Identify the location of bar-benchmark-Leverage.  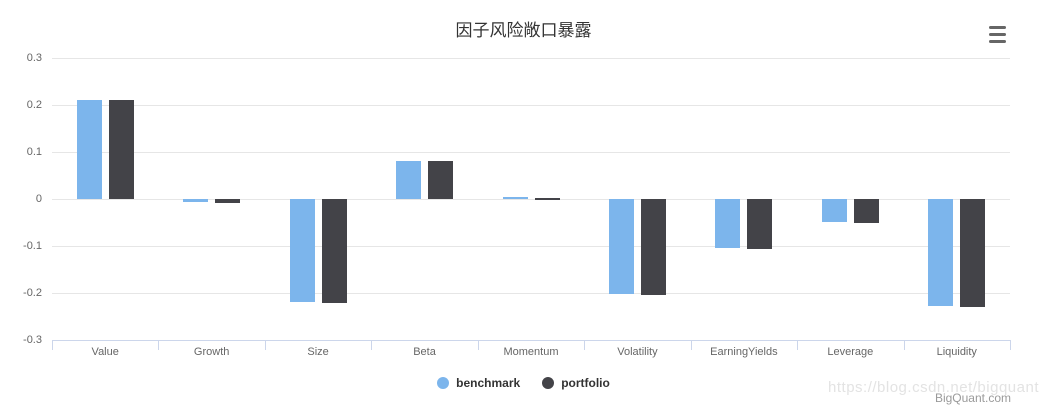
(834, 211).